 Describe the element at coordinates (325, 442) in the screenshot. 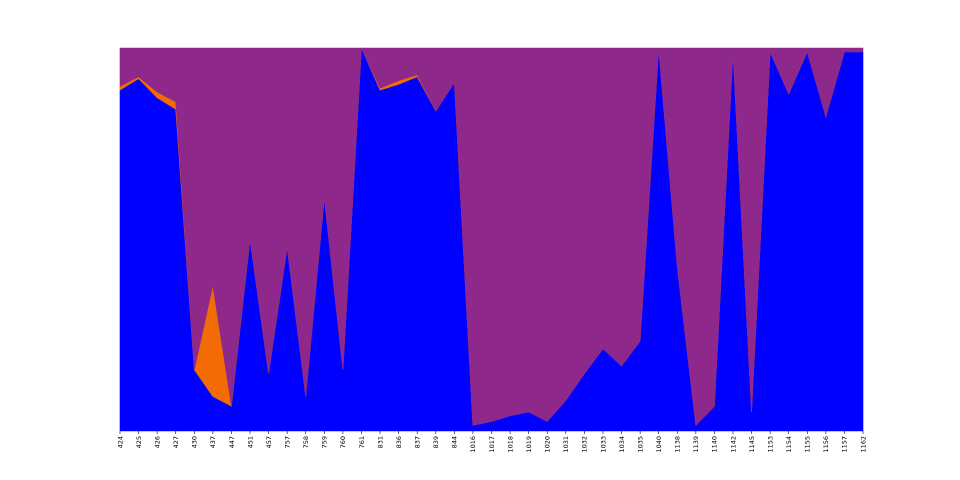

I see `x-tick-label: 759` at that location.